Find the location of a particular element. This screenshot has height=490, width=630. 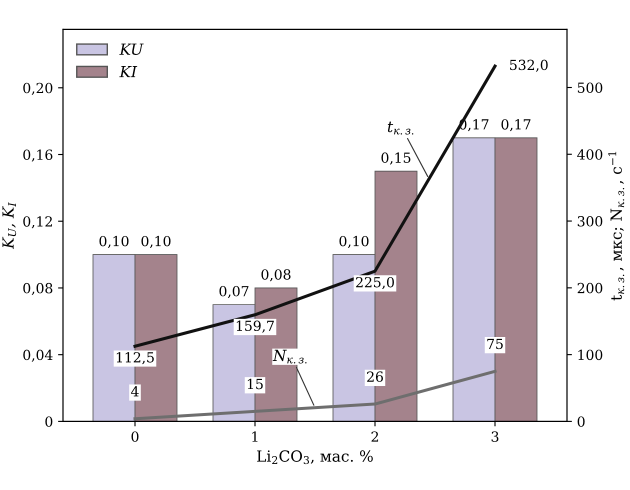

y2-tick-label: 0 is located at coordinates (581, 421).